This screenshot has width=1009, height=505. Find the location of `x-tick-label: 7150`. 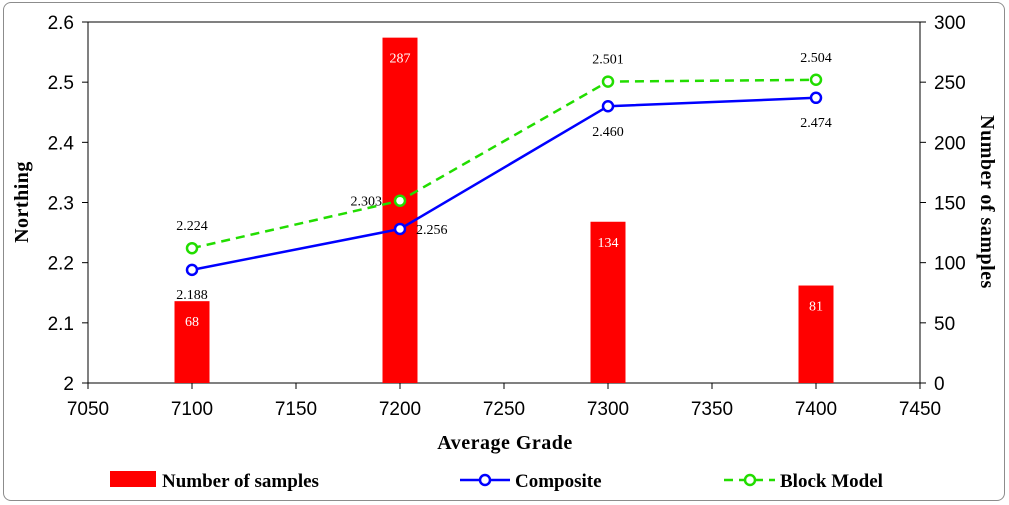

x-tick-label: 7150 is located at coordinates (296, 409).